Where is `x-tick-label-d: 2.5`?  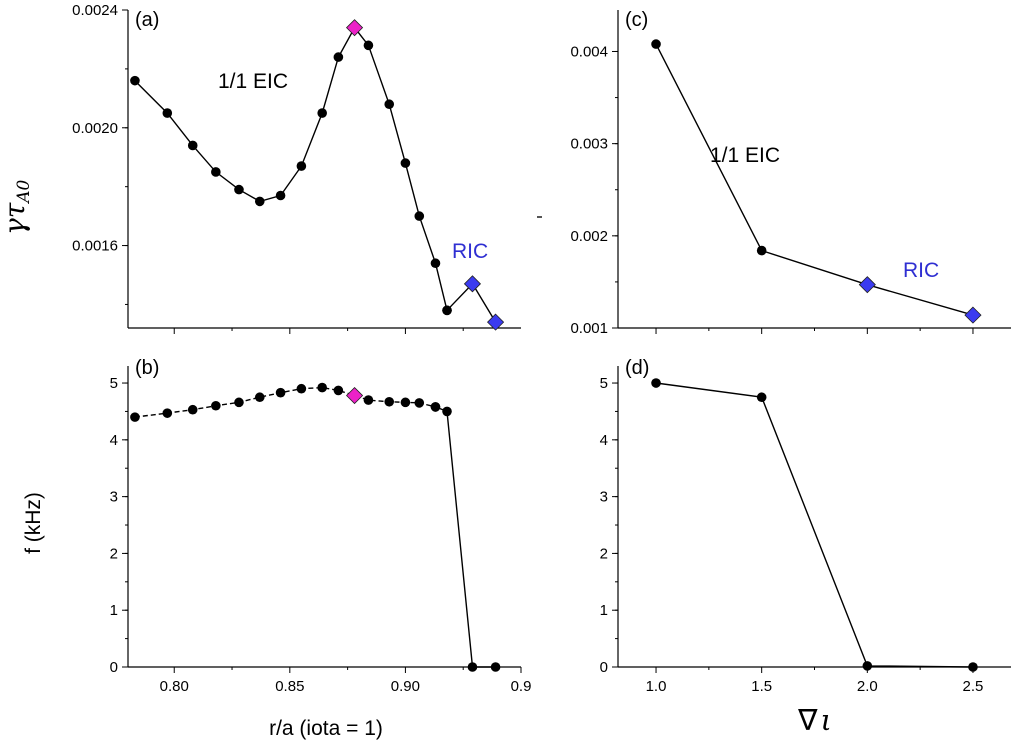
x-tick-label-d: 2.5 is located at coordinates (973, 686).